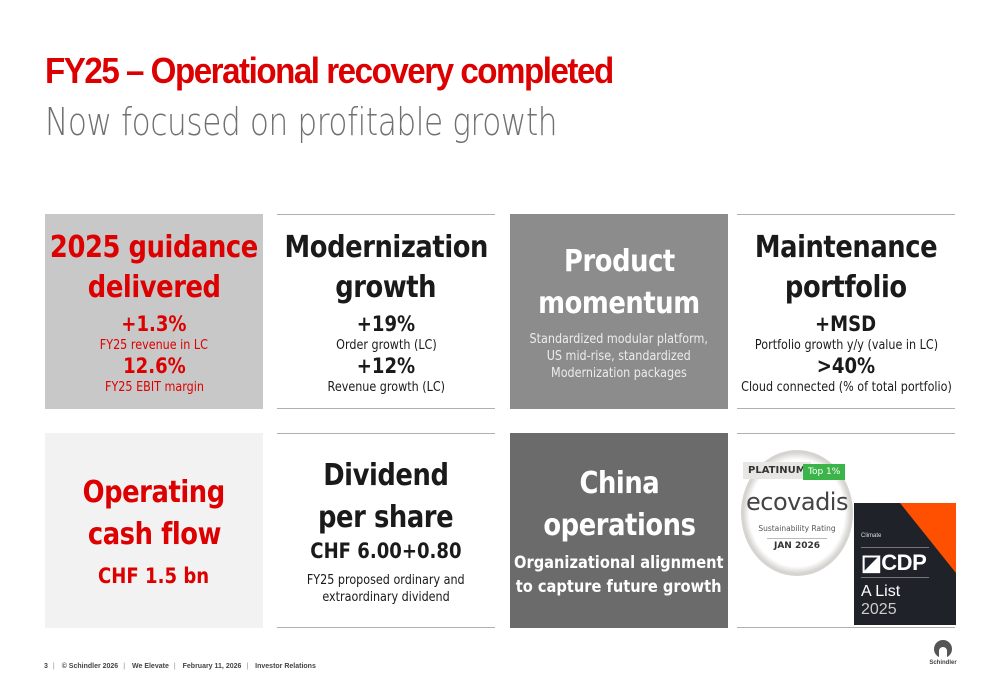 Image resolution: width=1000 pixels, height=685 pixels. What do you see at coordinates (797, 528) in the screenshot?
I see `ecovadis-rating: Sustainability Rating` at bounding box center [797, 528].